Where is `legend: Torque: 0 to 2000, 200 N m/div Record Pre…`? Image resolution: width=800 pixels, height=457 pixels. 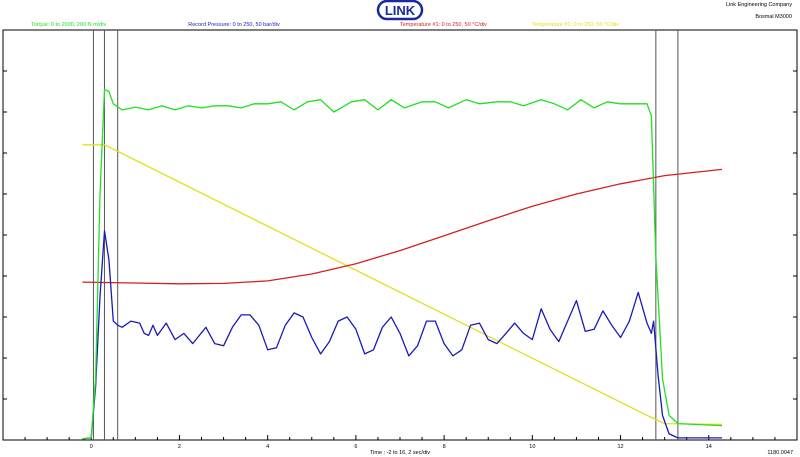
legend: Torque: 0 to 2000, 200 N m/div Record Pre… is located at coordinates (325, 25).